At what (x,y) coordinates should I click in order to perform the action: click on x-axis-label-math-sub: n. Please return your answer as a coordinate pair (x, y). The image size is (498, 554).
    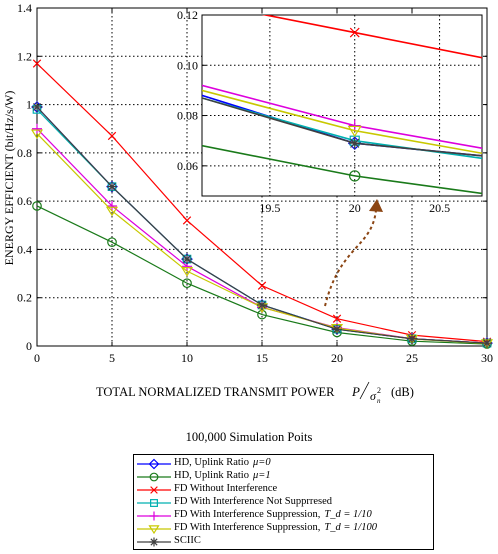
    Looking at the image, I should click on (379, 401).